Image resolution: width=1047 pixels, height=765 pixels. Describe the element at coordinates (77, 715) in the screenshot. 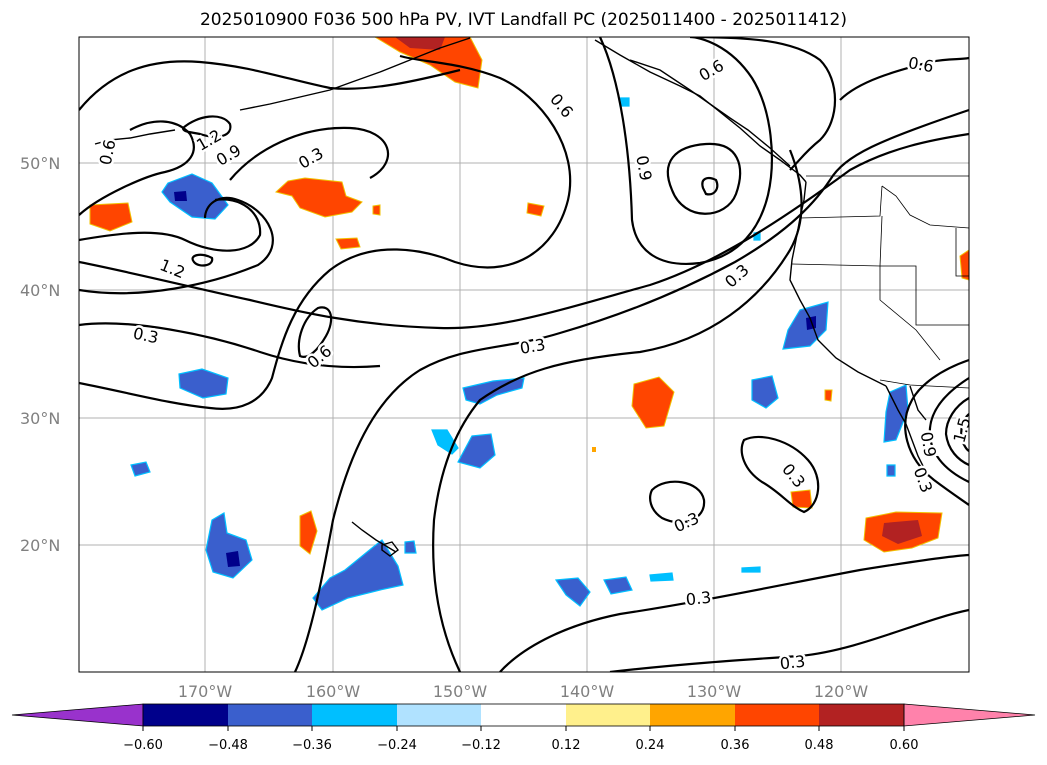

I see `colorbar-extend-low` at that location.